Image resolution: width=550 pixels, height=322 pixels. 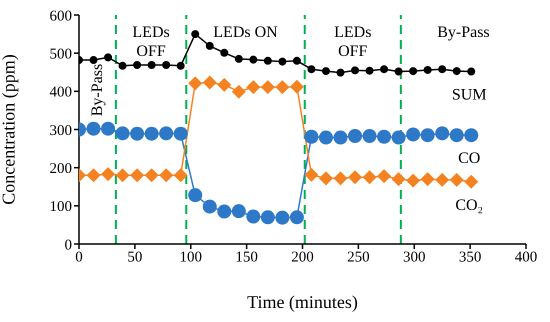 What do you see at coordinates (68, 245) in the screenshot?
I see `y-tick-label: 0` at bounding box center [68, 245].